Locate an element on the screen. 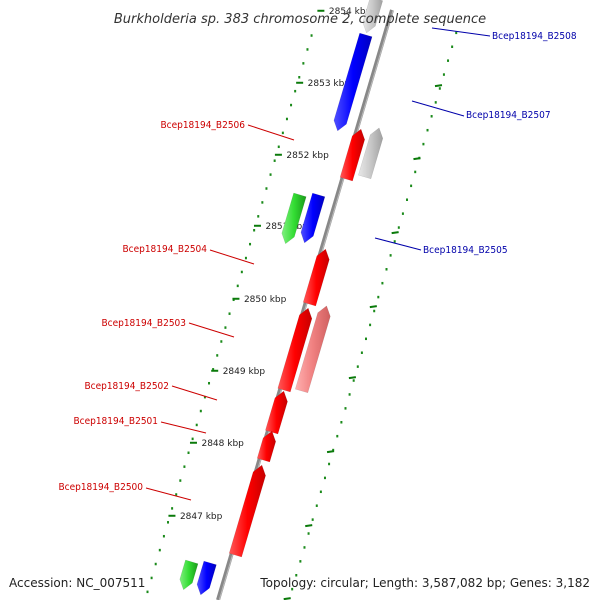 The image size is (600, 600). kbp-tick-label: 2847 kbp is located at coordinates (201, 517).